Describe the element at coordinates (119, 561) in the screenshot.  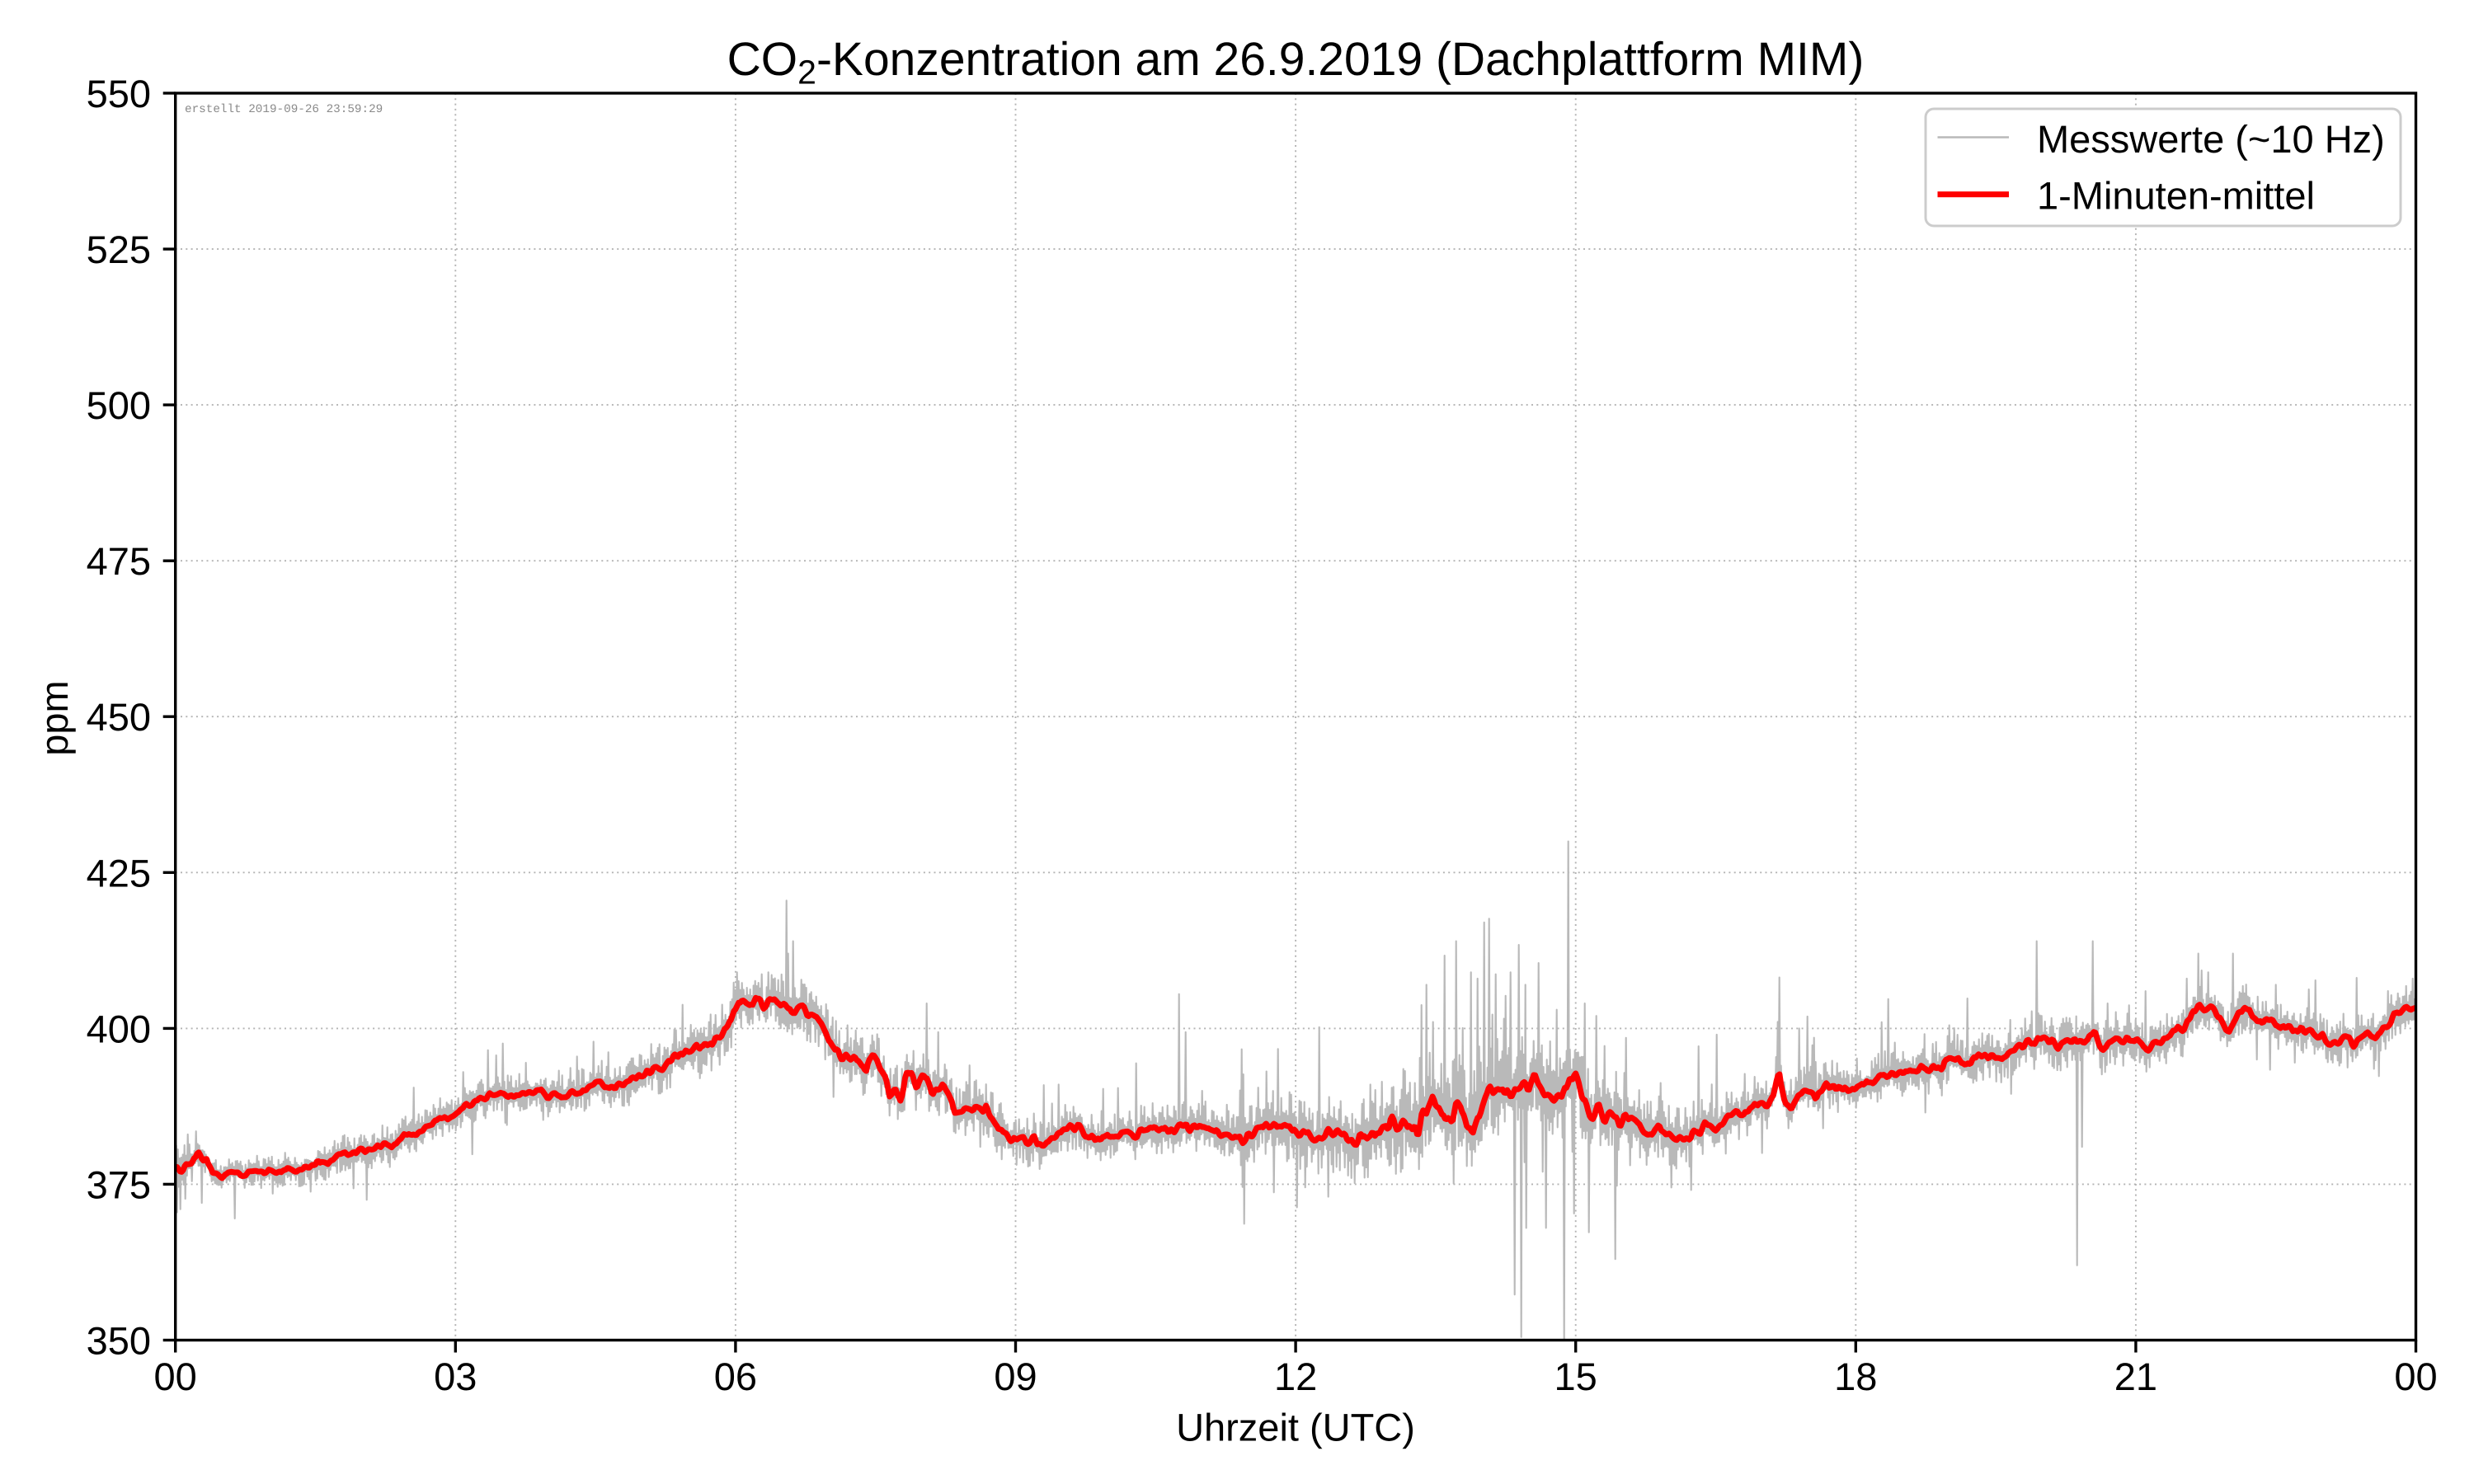
I see `svg-text: 475` at that location.